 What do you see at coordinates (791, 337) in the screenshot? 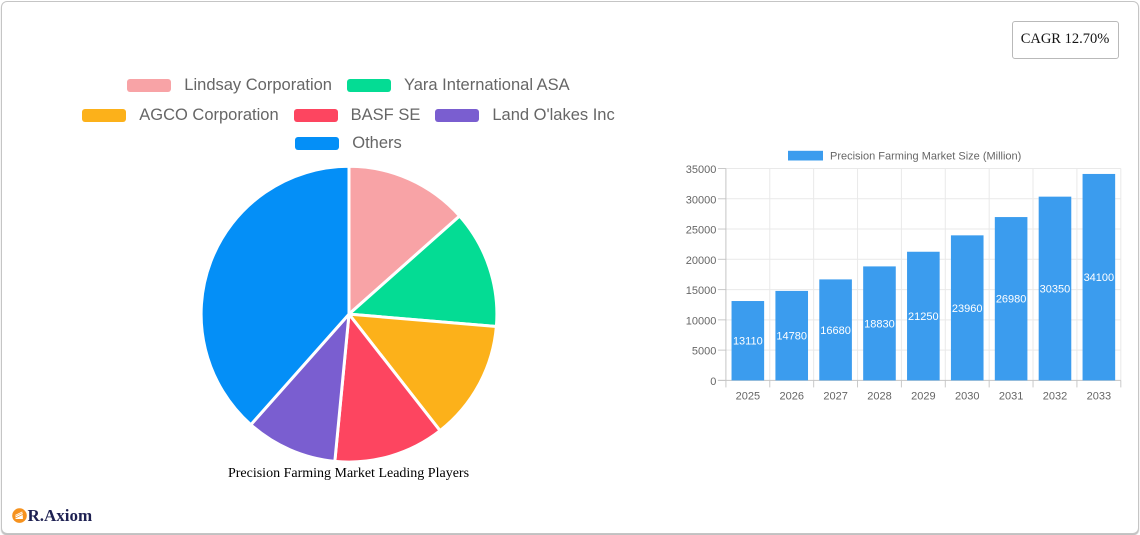
I see `svg-text: 14780` at bounding box center [791, 337].